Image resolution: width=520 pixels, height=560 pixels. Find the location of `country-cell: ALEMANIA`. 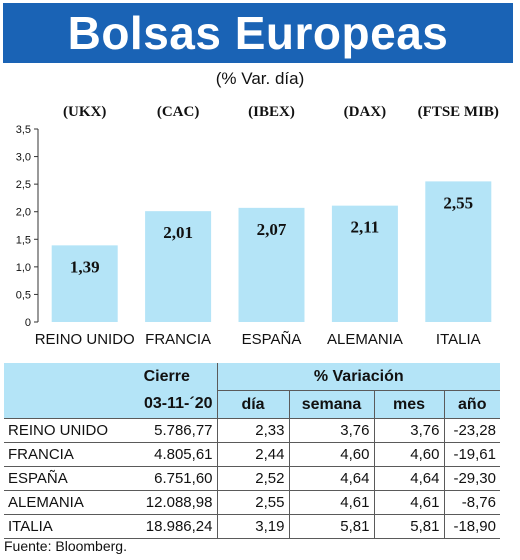

country-cell: ALEMANIA is located at coordinates (60, 502).